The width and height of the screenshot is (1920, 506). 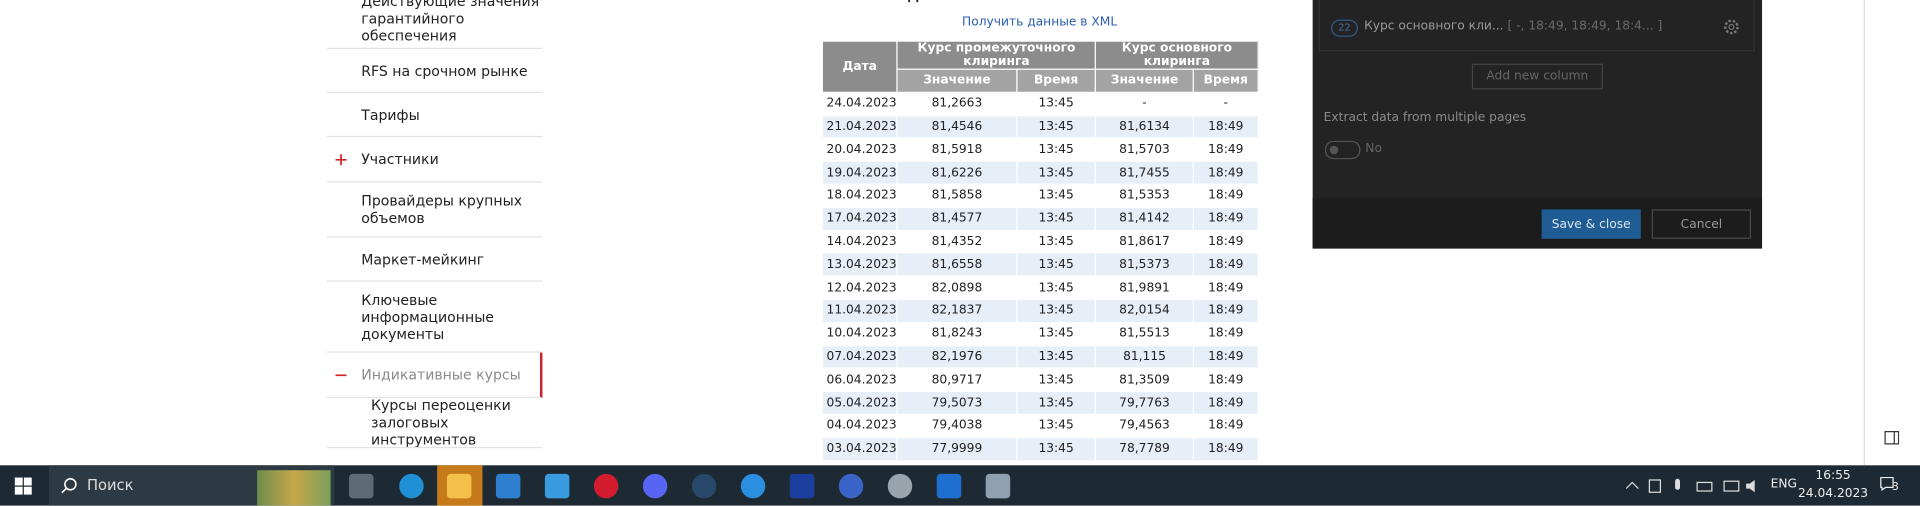 I want to click on table-cell: 81,5703, so click(x=1144, y=149).